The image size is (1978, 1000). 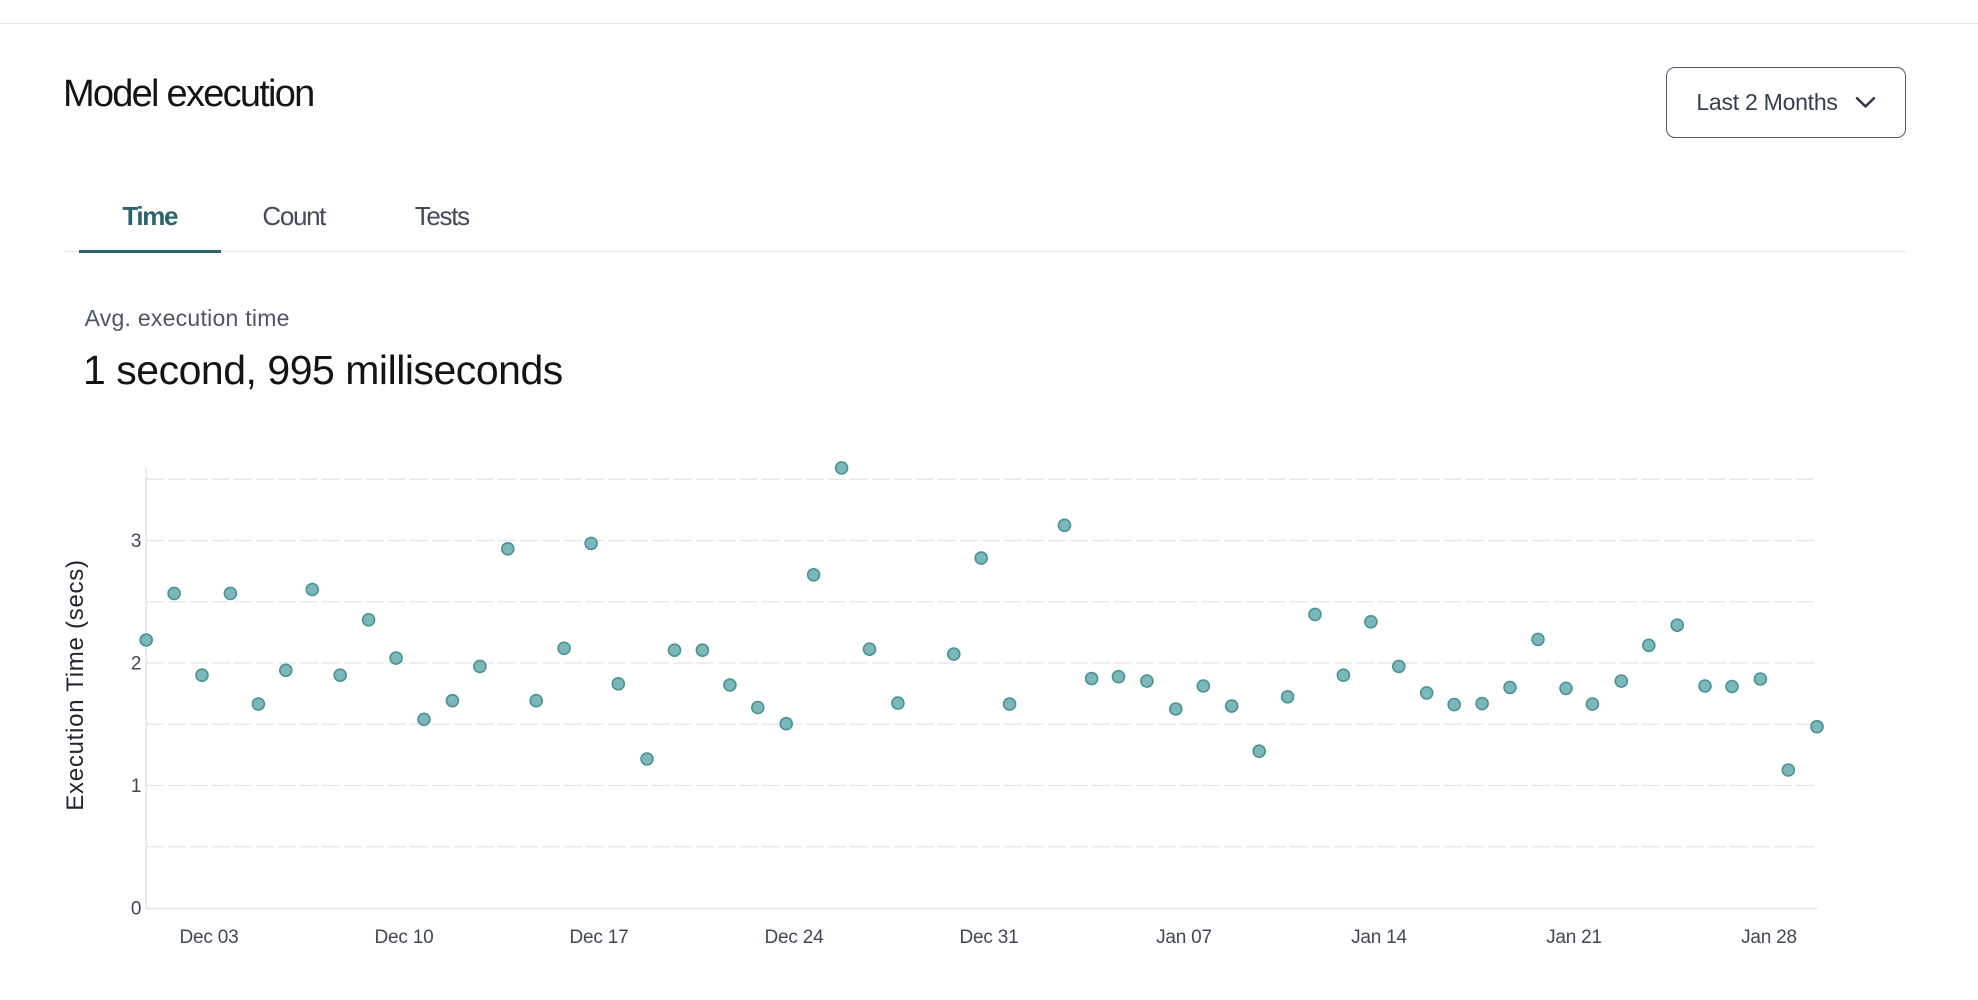 What do you see at coordinates (136, 909) in the screenshot?
I see `svg-text: 0` at bounding box center [136, 909].